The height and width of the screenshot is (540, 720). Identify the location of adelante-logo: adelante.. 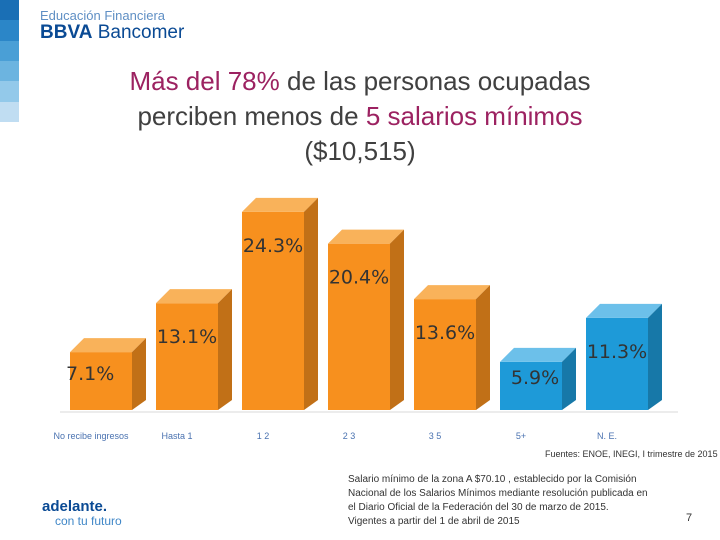
(75, 506).